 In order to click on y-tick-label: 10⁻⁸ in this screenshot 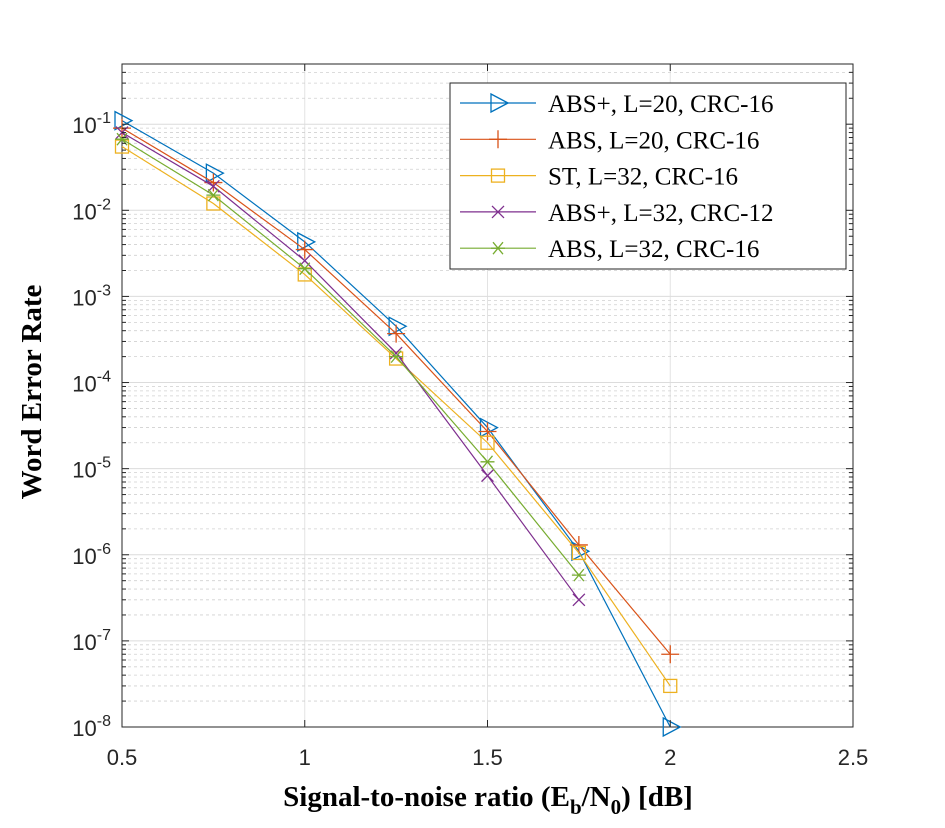, I will do `click(91, 727)`.